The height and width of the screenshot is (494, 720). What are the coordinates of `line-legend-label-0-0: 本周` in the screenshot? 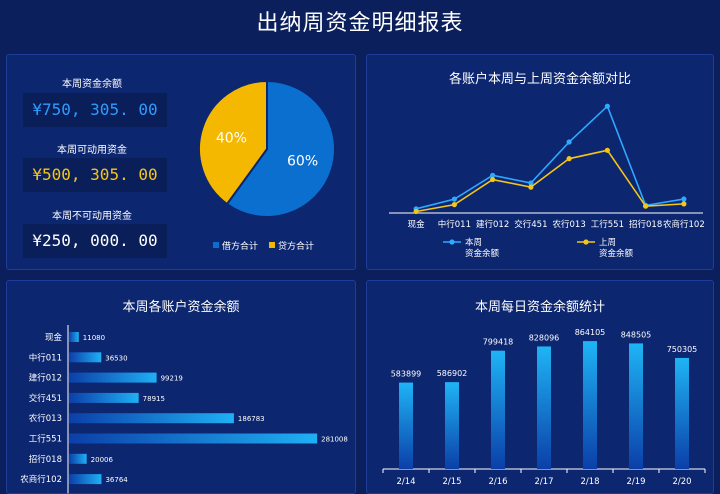 It's located at (473, 242).